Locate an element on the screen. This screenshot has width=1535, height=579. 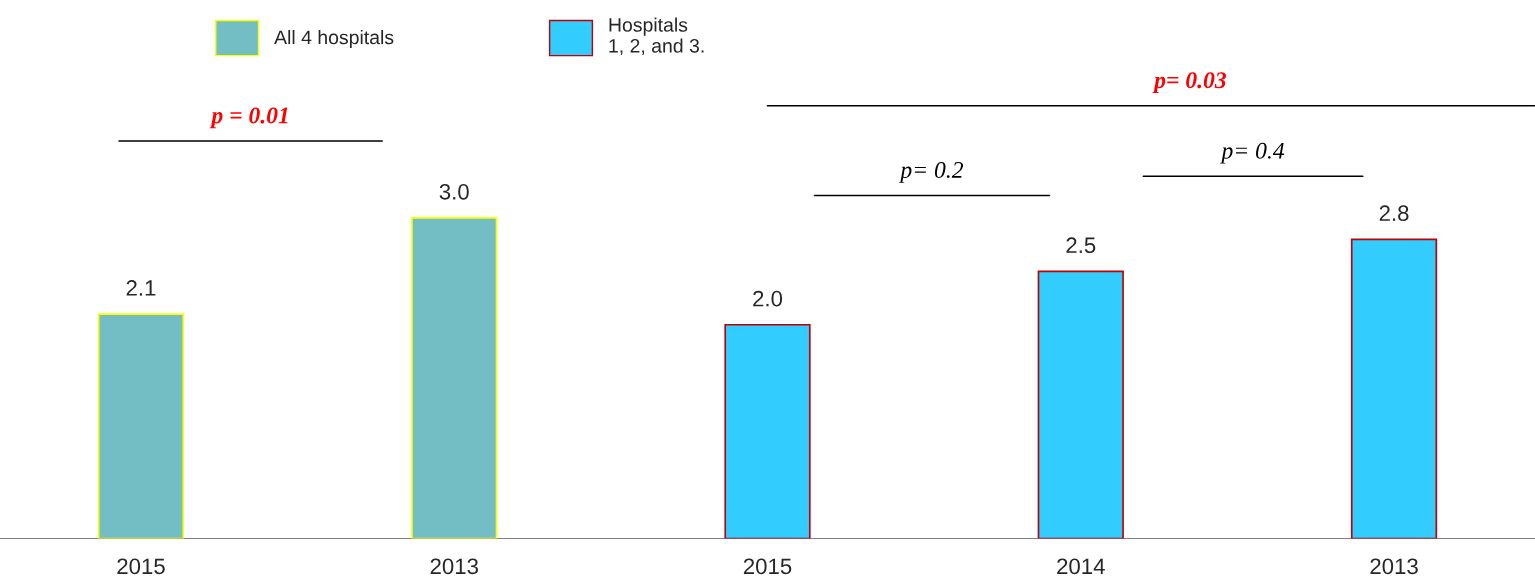
text: p= 0.2 is located at coordinates (931, 172).